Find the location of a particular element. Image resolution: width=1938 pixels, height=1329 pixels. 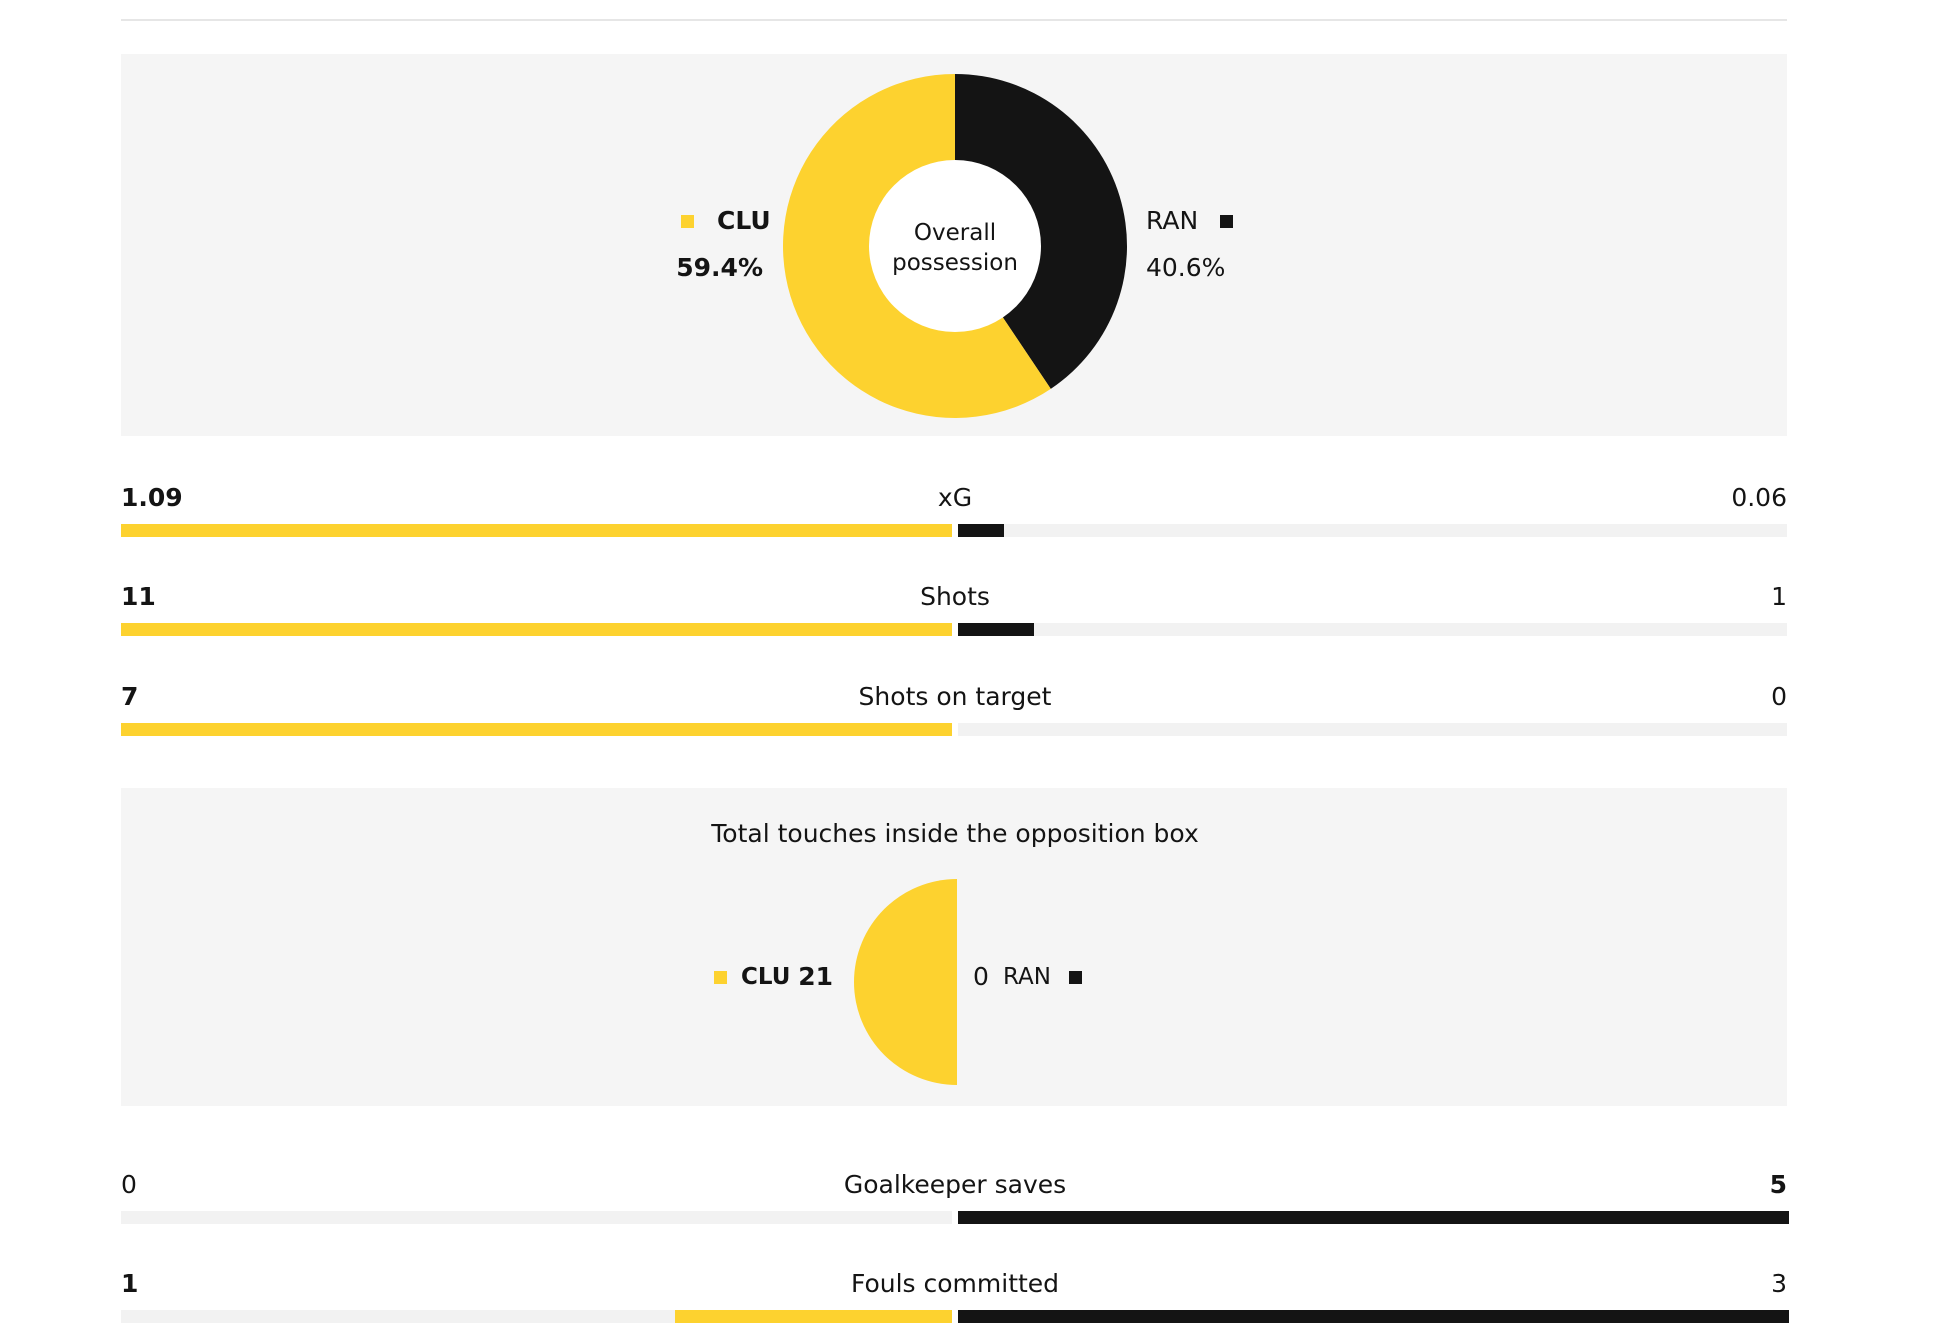

touches-away-label: RAN is located at coordinates (1027, 977).